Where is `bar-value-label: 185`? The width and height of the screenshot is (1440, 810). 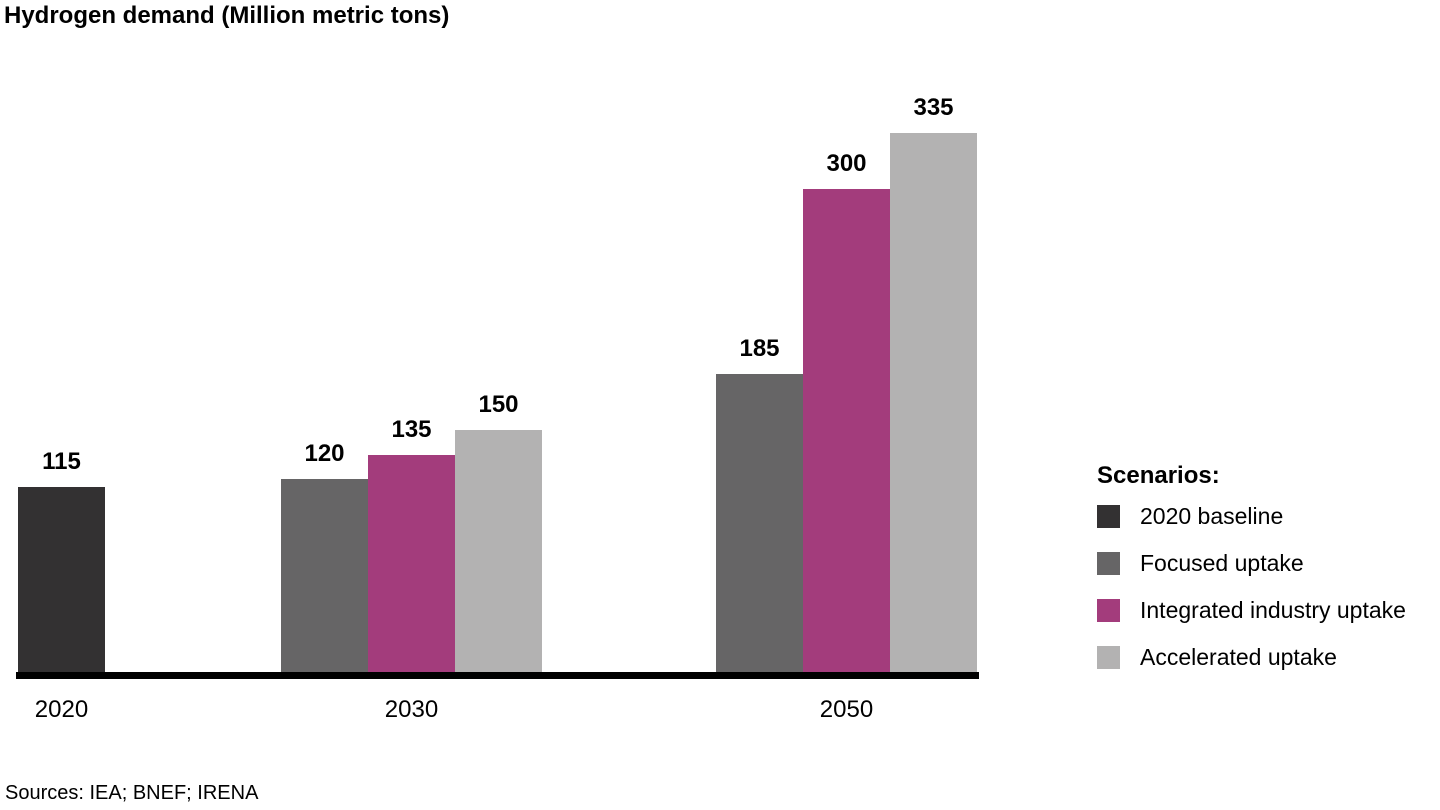 bar-value-label: 185 is located at coordinates (759, 348).